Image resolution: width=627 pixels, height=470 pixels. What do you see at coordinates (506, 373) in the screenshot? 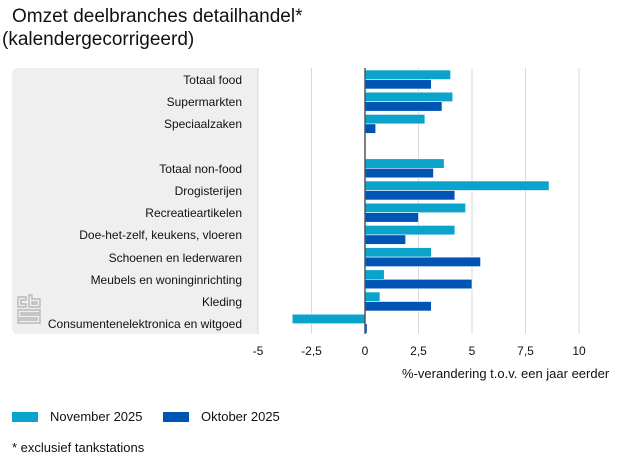
I see `x-axis-label: %-verandering t.o.v. een jaar eerder` at bounding box center [506, 373].